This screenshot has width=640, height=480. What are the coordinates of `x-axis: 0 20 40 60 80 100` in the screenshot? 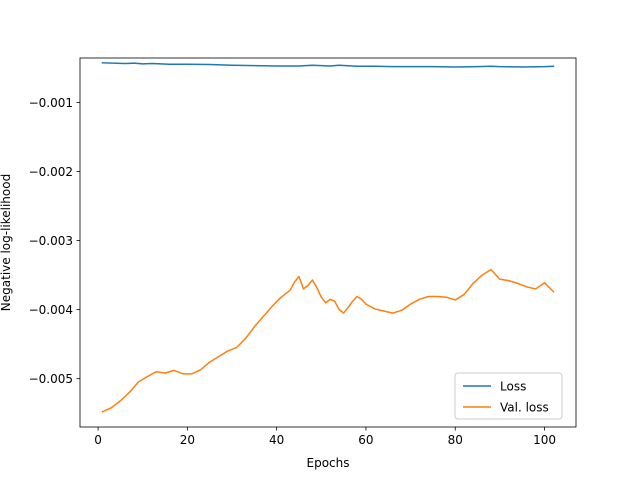 It's located at (325, 437).